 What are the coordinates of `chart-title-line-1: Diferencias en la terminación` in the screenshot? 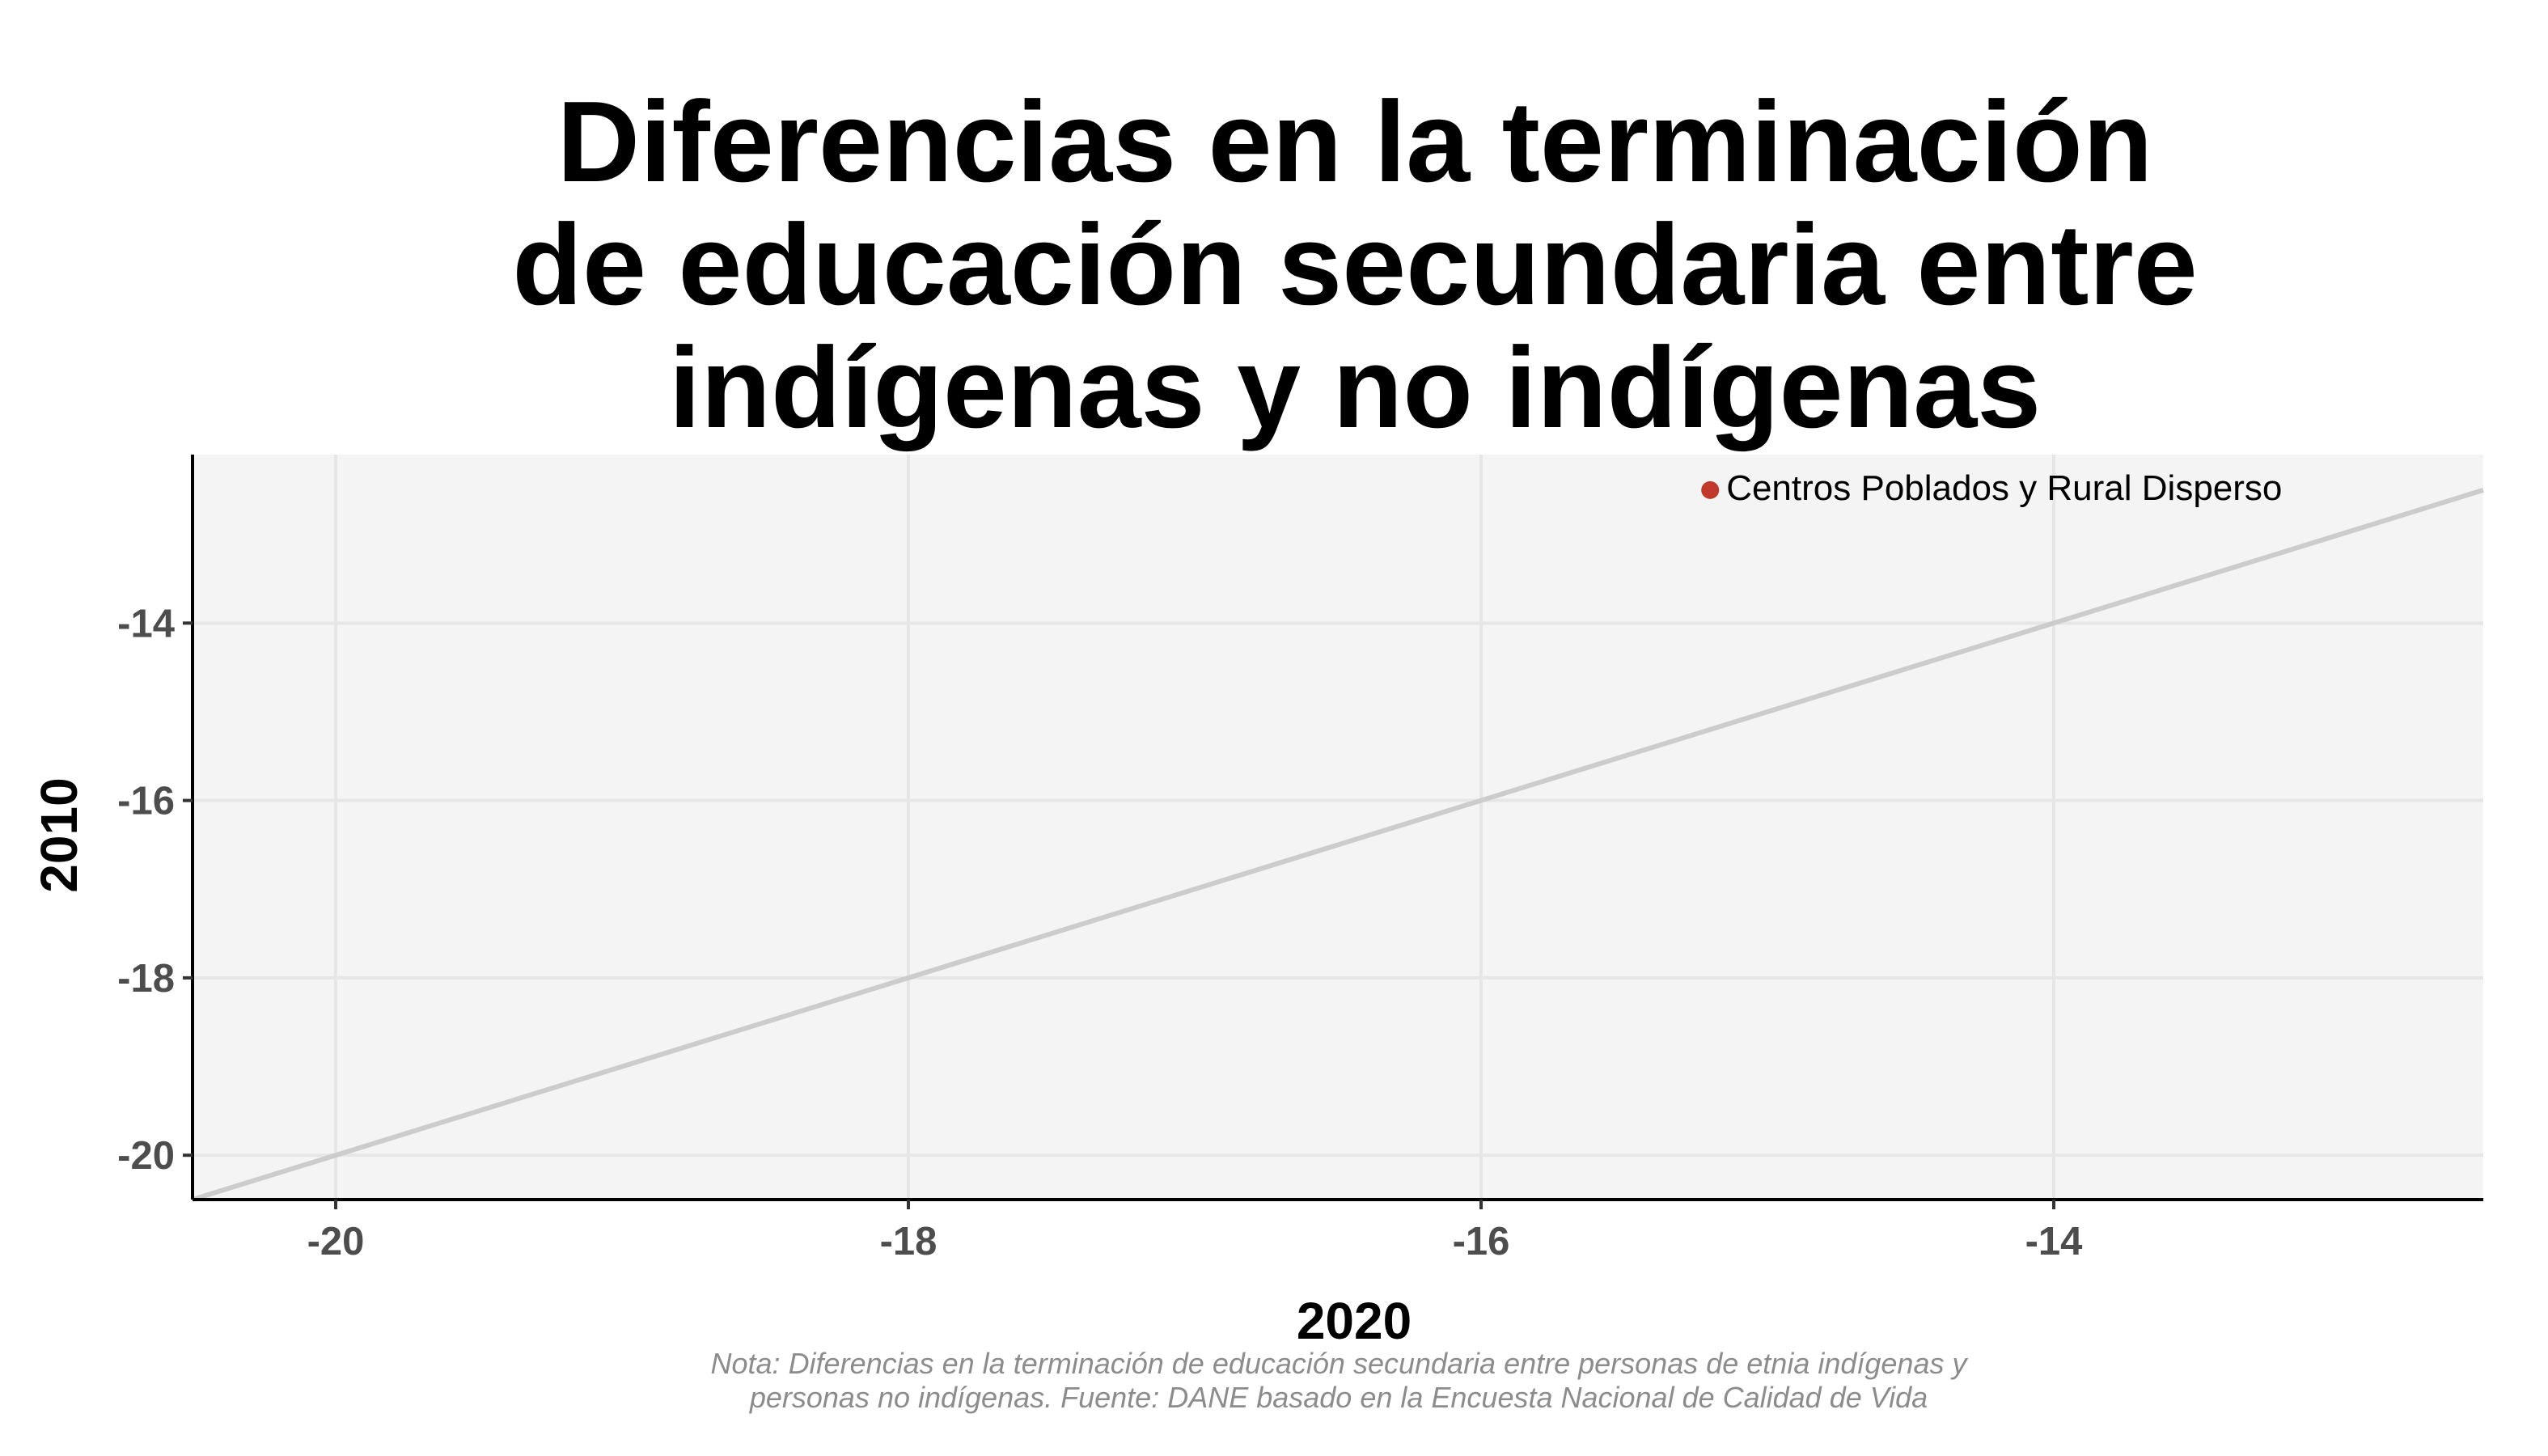 It's located at (1355, 142).